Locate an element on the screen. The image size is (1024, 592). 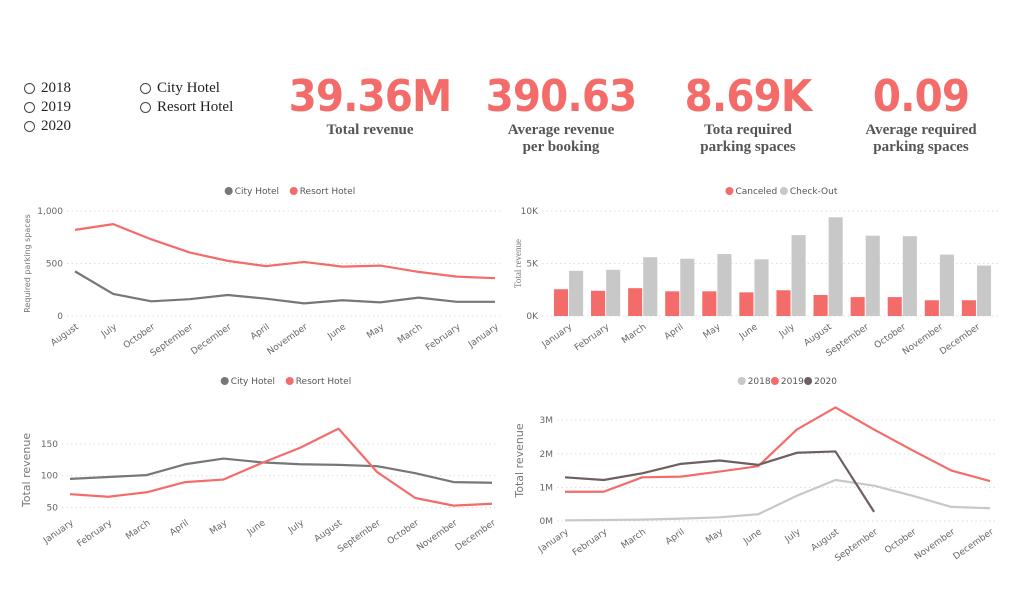
year-option-2019: 2019 is located at coordinates (47, 107).